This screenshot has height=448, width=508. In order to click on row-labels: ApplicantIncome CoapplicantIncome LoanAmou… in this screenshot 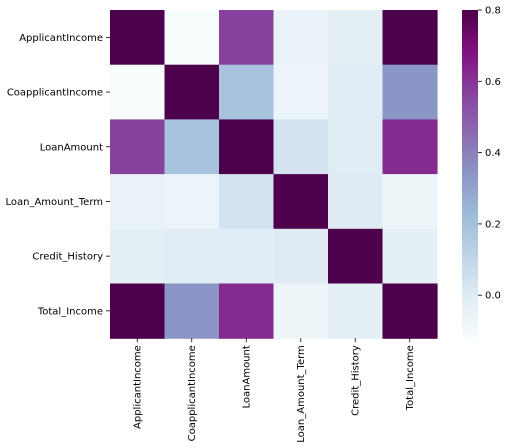, I will do `click(57, 175)`.